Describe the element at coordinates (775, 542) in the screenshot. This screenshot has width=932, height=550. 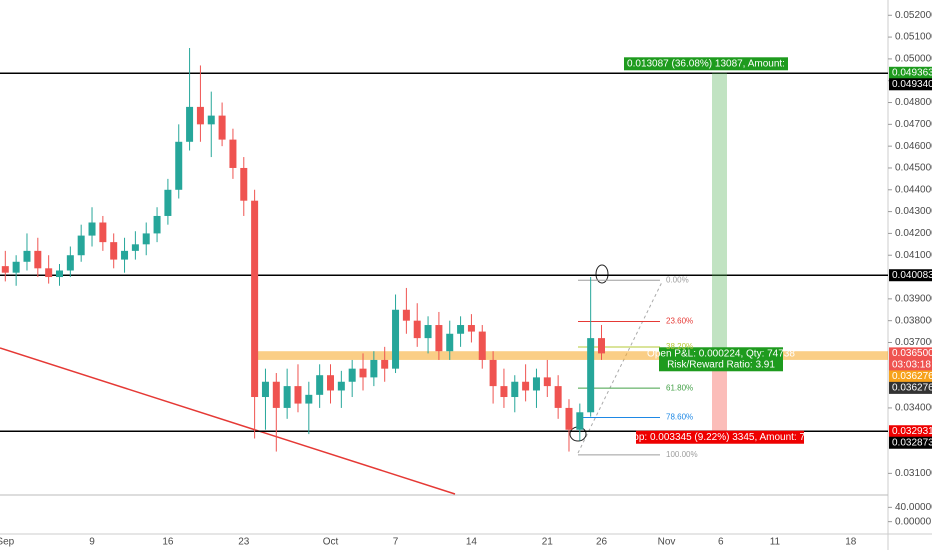
I see `x-tick-label: 11` at that location.